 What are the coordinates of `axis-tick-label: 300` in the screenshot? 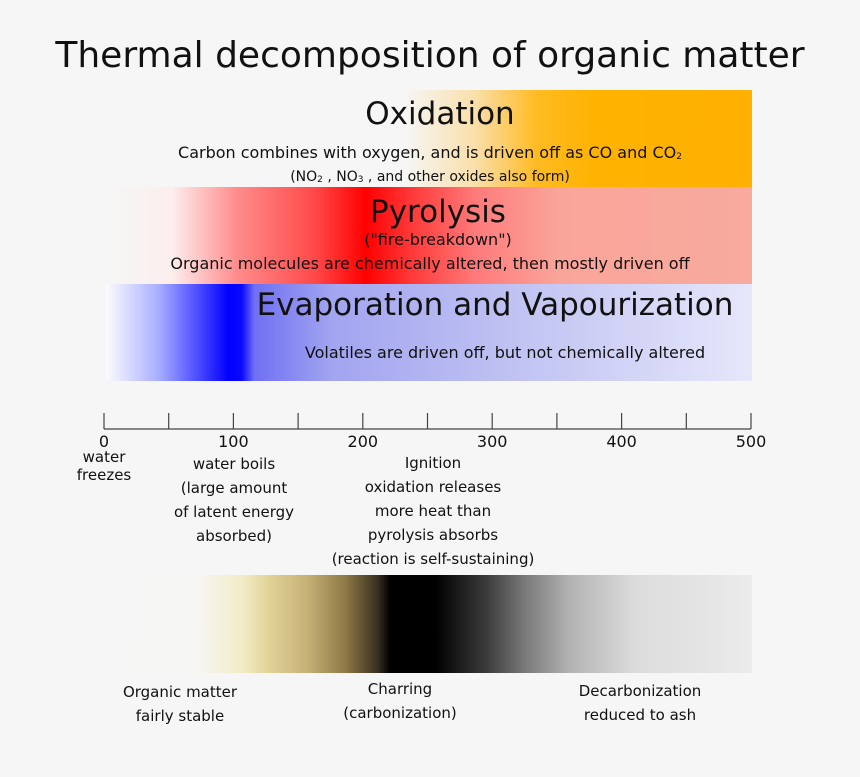 It's located at (492, 441).